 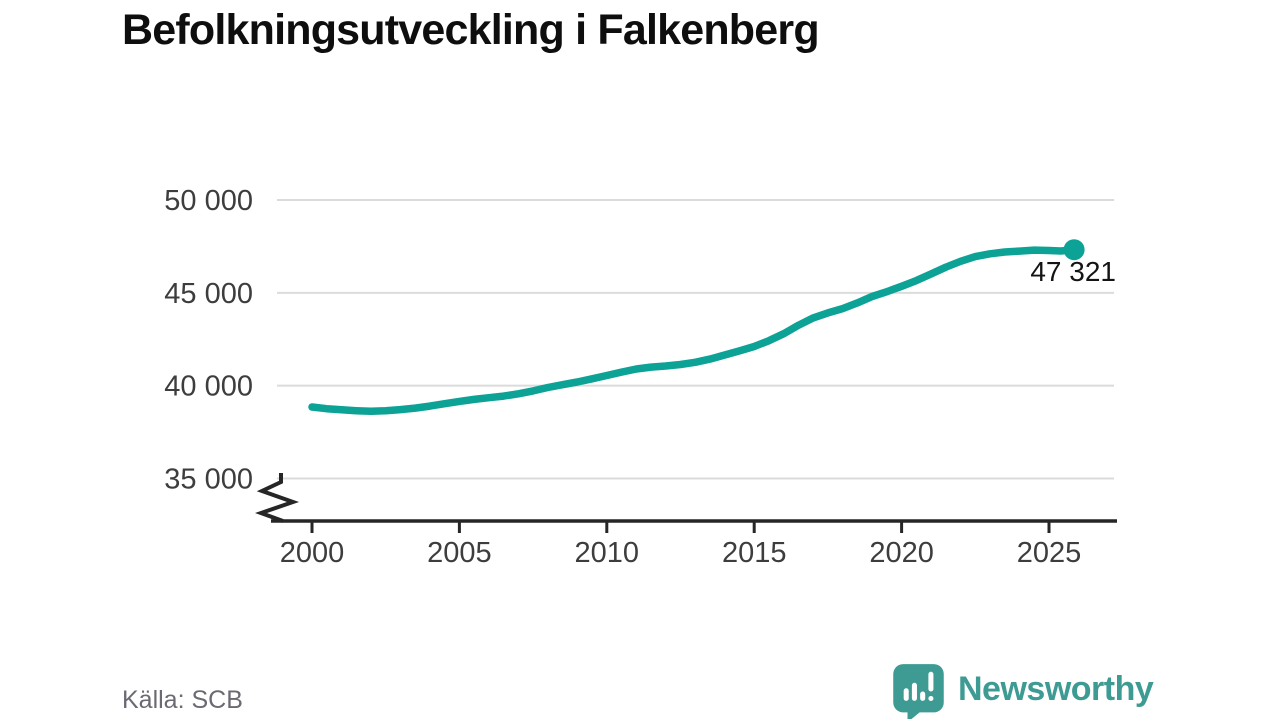 What do you see at coordinates (1056, 689) in the screenshot?
I see `newsworthy-wordmark: Newsworthy` at bounding box center [1056, 689].